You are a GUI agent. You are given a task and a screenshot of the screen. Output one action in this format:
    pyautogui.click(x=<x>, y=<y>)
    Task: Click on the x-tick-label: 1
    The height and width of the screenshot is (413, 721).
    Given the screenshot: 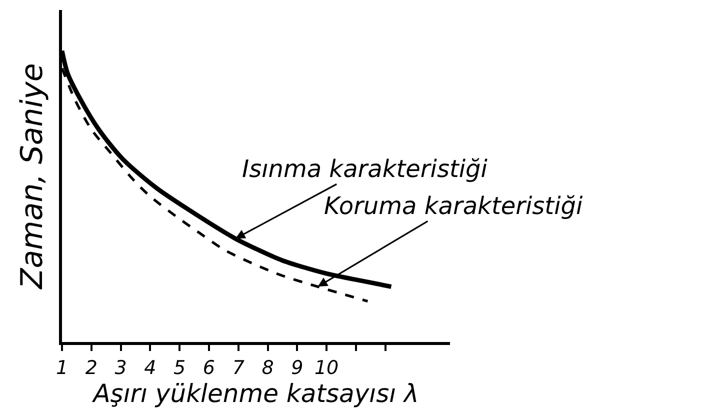 What is the action you would take?
    pyautogui.click(x=62, y=367)
    